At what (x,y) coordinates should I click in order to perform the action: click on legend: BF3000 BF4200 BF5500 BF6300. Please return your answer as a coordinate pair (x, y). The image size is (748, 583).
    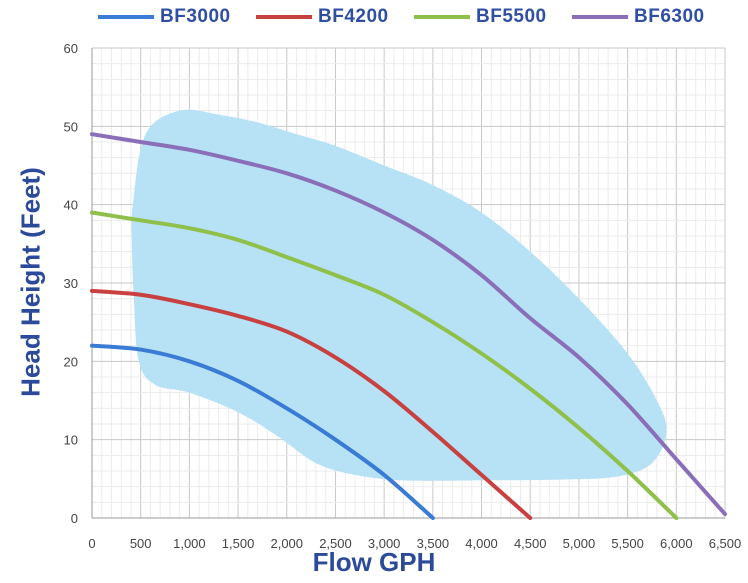
    Looking at the image, I should click on (374, 17).